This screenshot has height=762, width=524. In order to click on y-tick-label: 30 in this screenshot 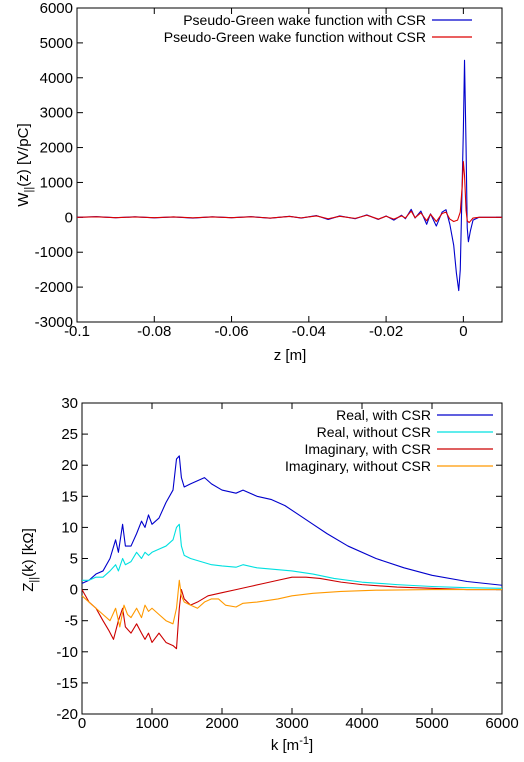, I will do `click(69, 403)`.